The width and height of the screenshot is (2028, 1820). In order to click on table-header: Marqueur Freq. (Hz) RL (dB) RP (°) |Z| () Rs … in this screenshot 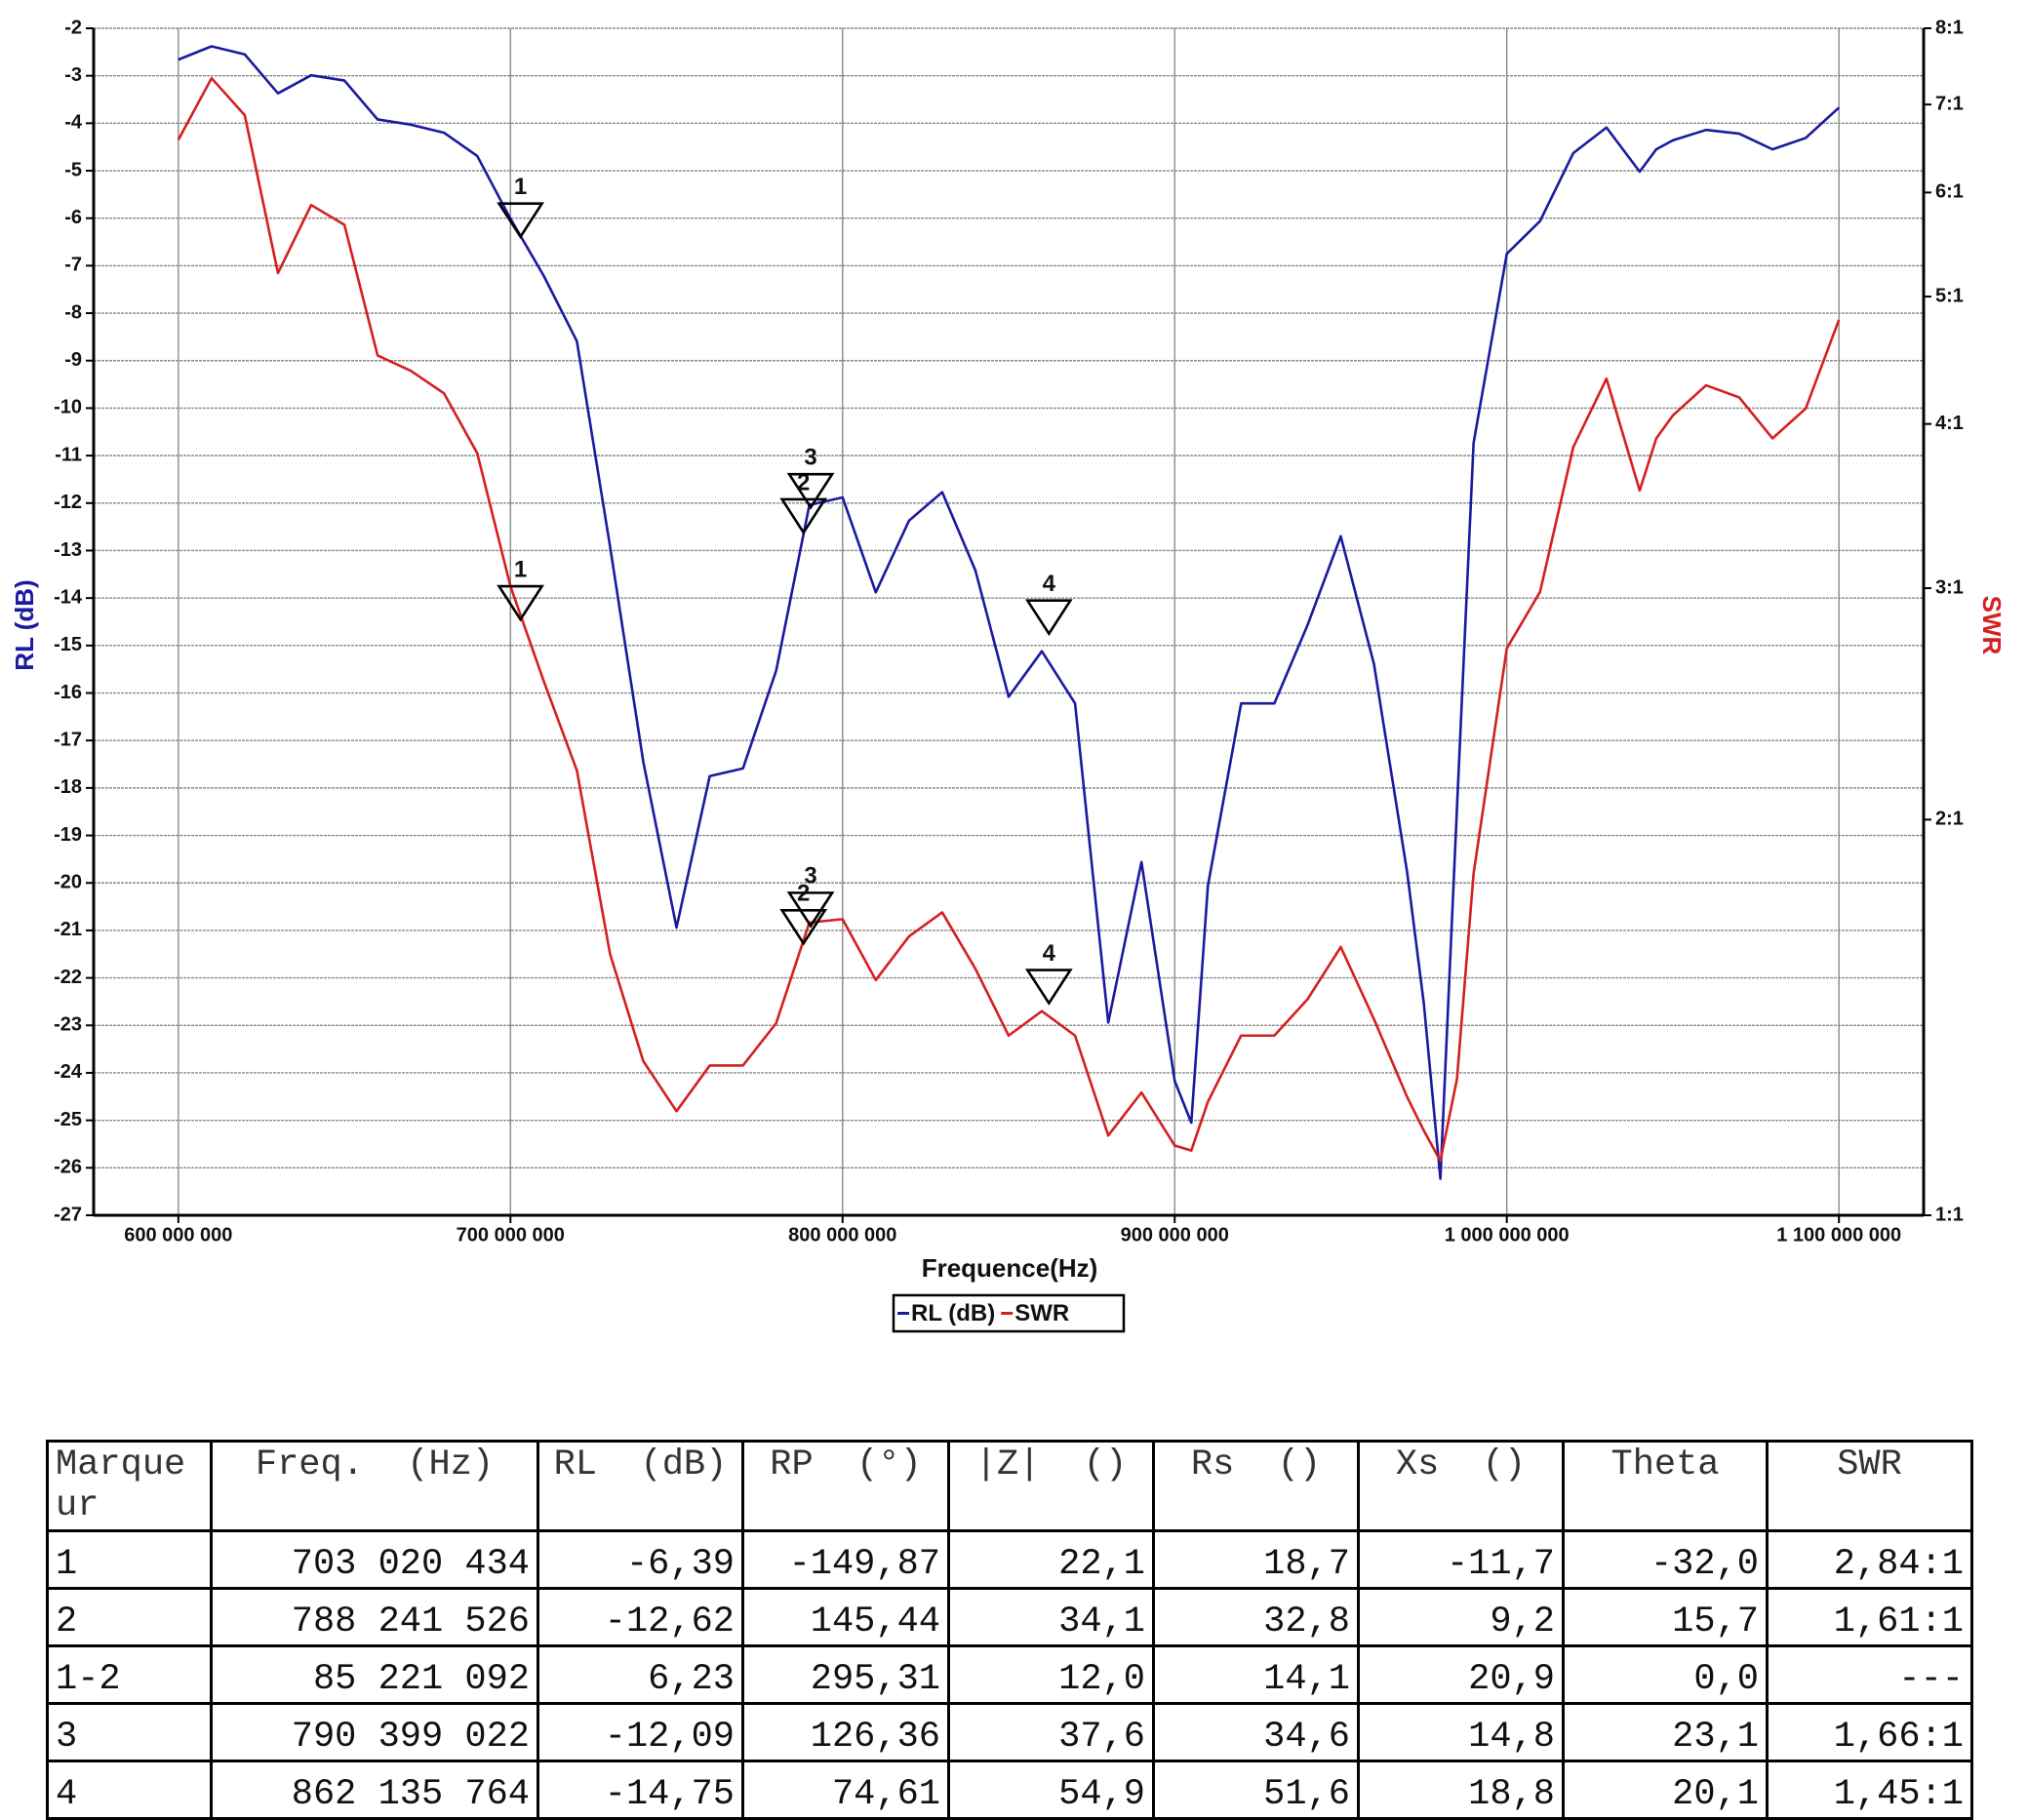, I will do `click(1009, 1486)`.